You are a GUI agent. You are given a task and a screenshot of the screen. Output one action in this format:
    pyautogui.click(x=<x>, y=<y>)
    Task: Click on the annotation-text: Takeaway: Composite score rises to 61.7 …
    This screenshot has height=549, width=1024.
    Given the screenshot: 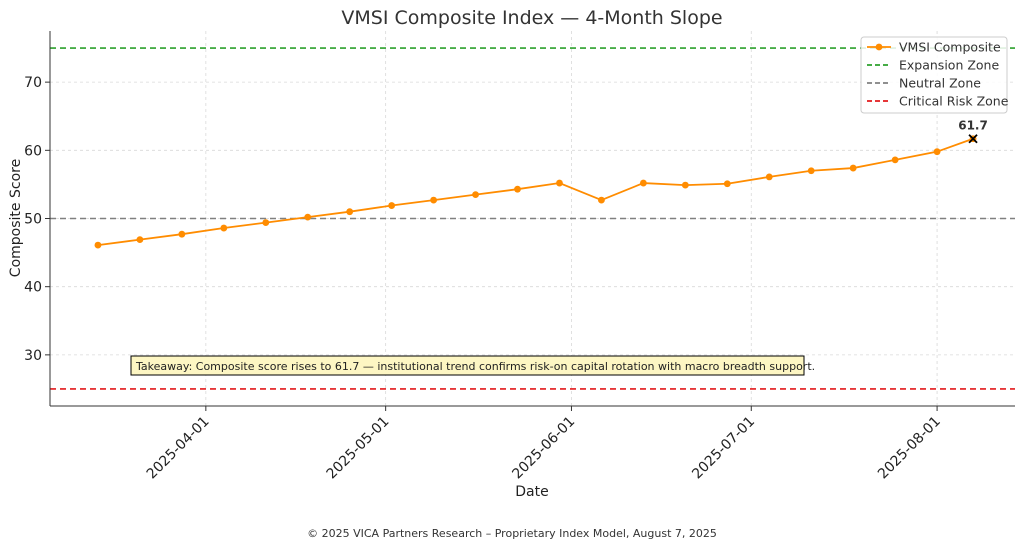 What is the action you would take?
    pyautogui.click(x=475, y=366)
    